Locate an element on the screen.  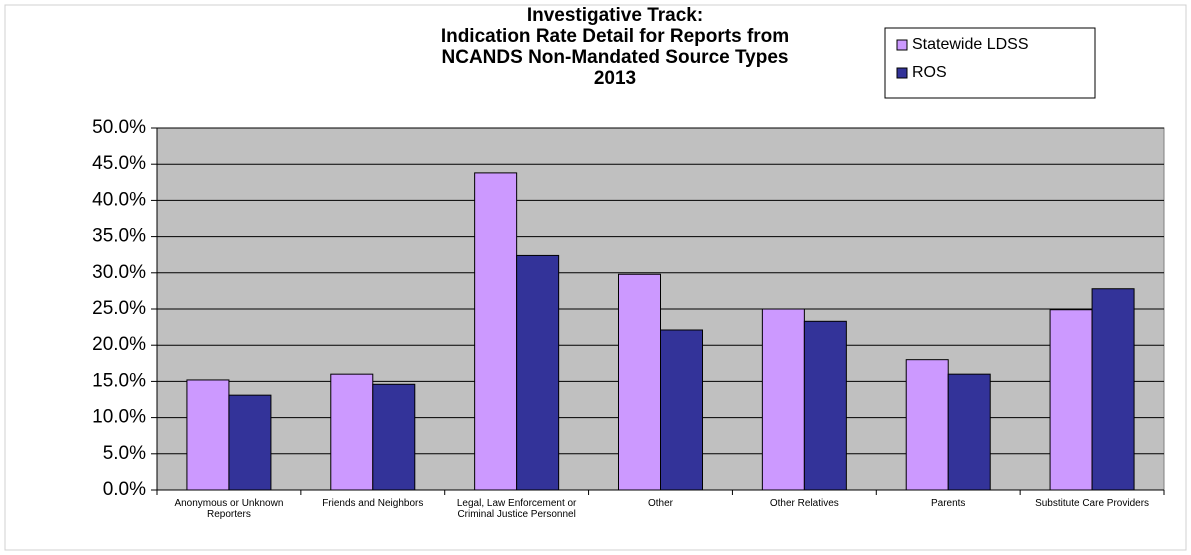
x-tick-label: Other Relatives is located at coordinates (804, 503).